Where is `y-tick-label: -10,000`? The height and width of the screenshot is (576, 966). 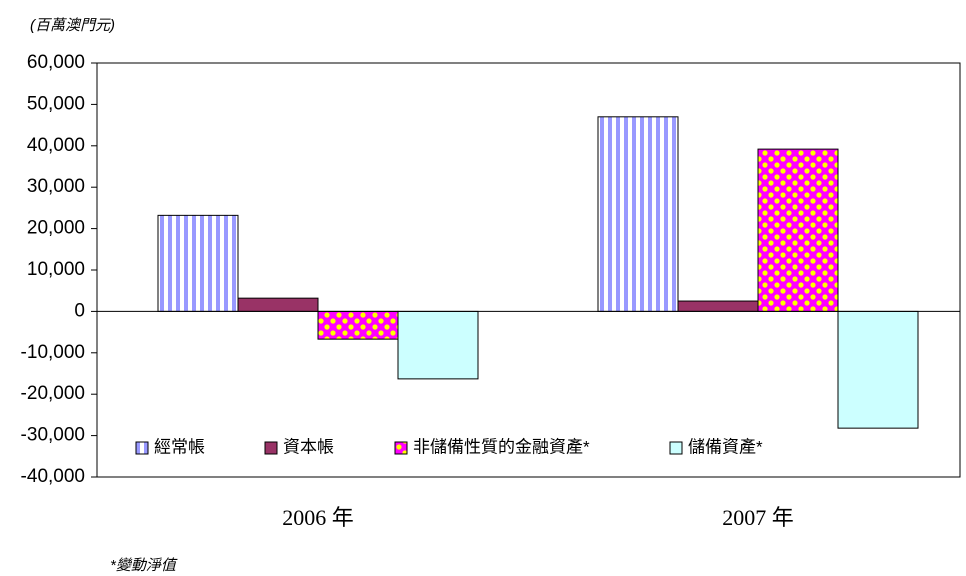
y-tick-label: -10,000 is located at coordinates (53, 352).